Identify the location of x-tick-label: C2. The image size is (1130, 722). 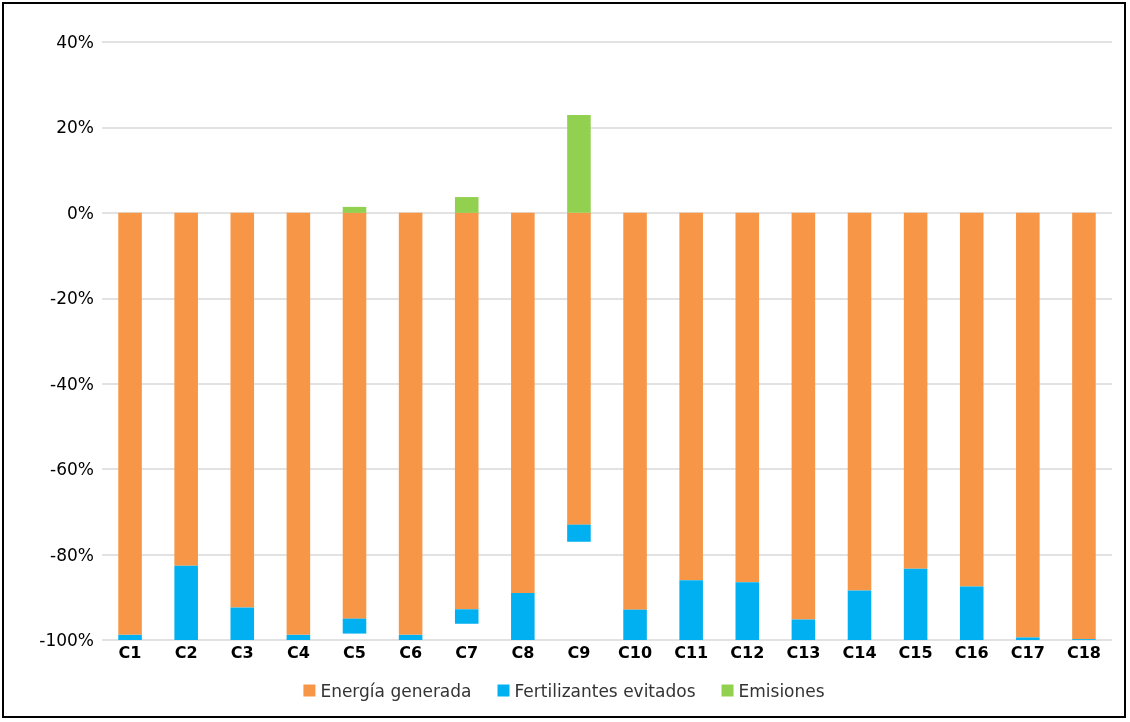
(186, 652).